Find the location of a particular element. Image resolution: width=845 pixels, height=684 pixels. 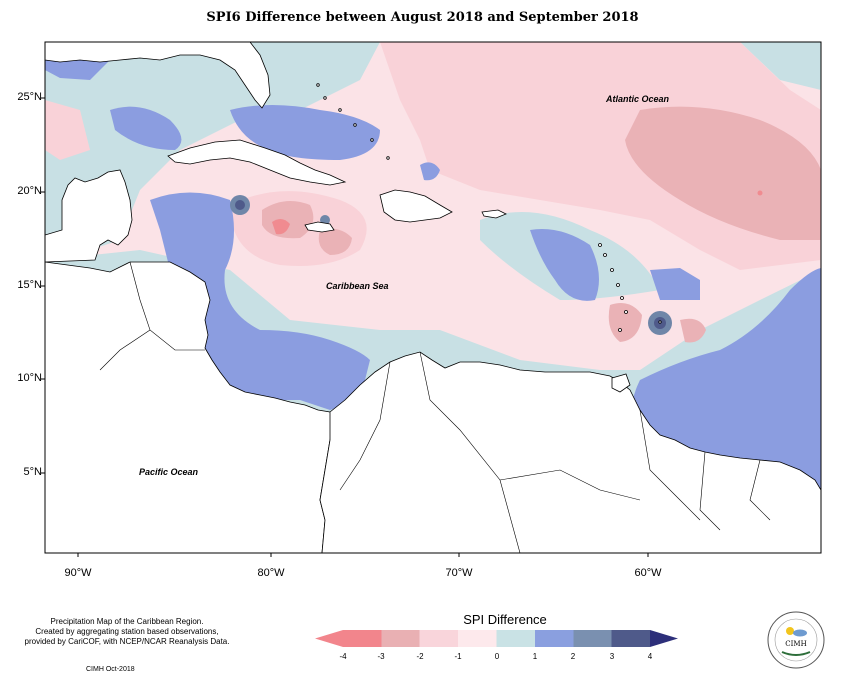

legend-tick: -2 is located at coordinates (420, 656).